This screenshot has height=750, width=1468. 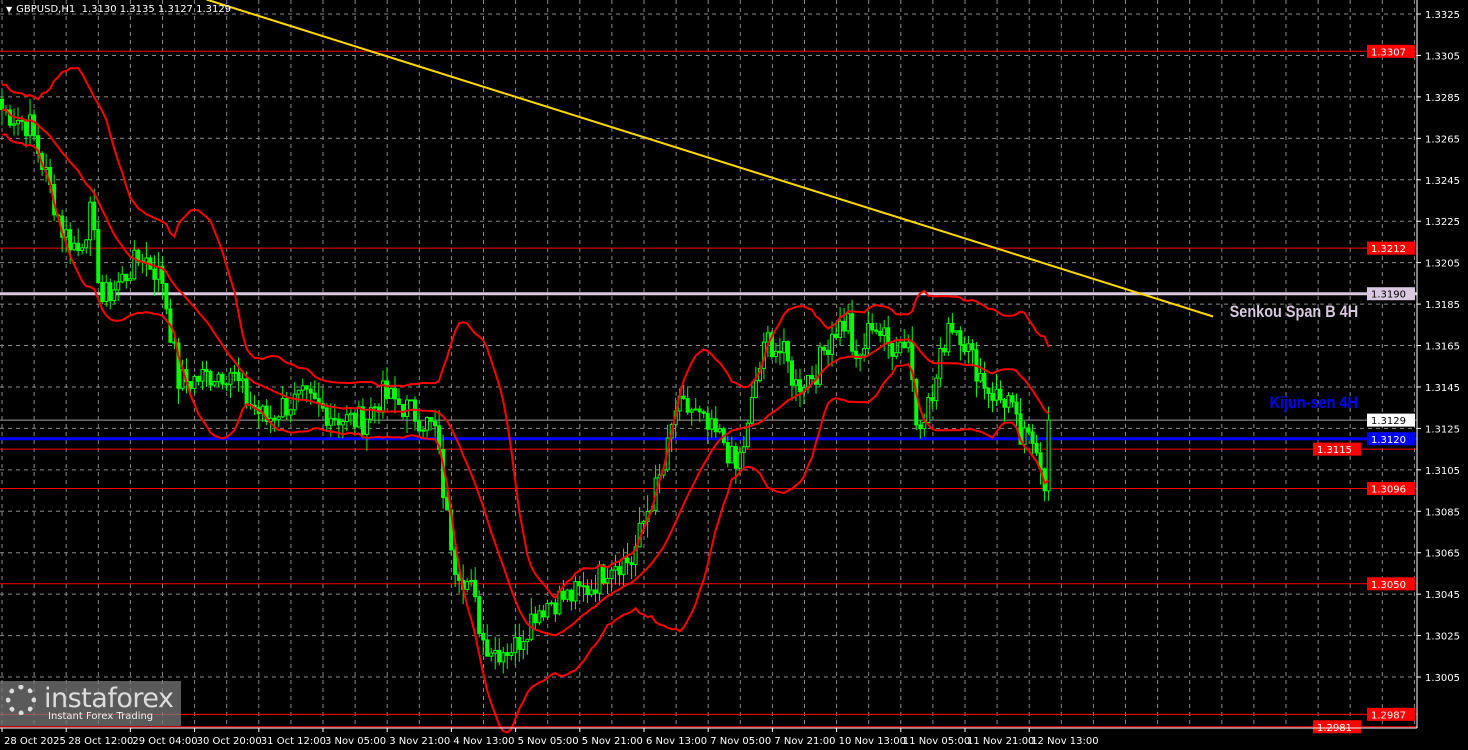 What do you see at coordinates (1442, 222) in the screenshot?
I see `y-tick-label: 1.3225` at bounding box center [1442, 222].